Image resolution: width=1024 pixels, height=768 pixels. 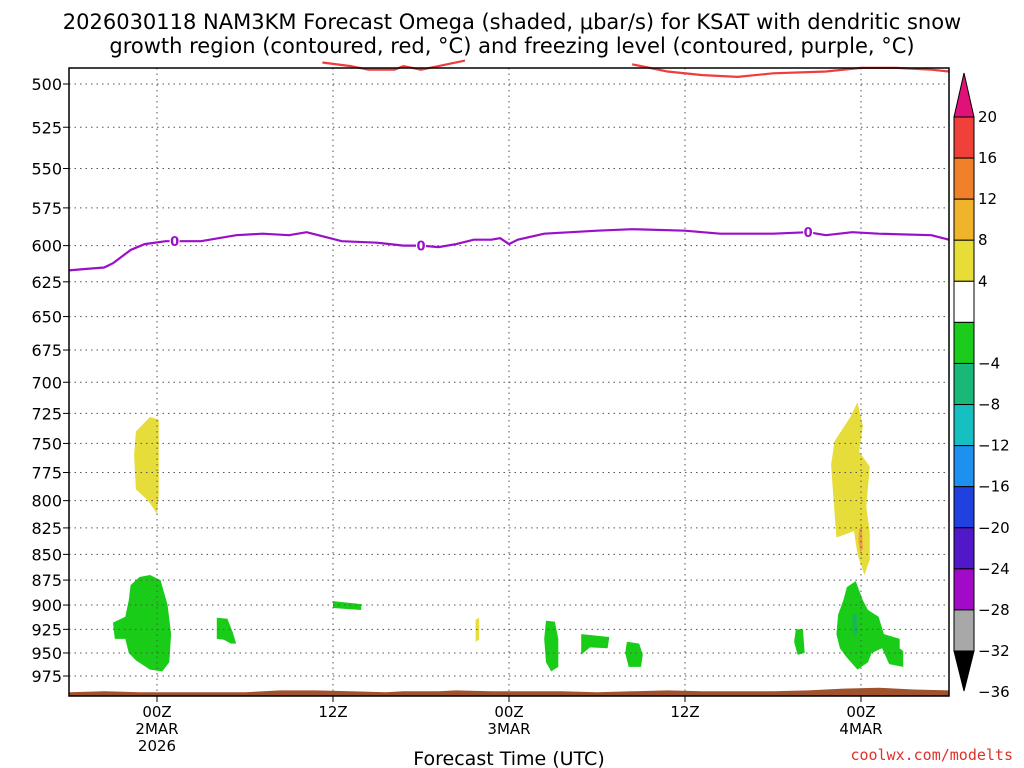 What do you see at coordinates (684, 712) in the screenshot?
I see `x-tick-label-30-0: 12Z` at bounding box center [684, 712].